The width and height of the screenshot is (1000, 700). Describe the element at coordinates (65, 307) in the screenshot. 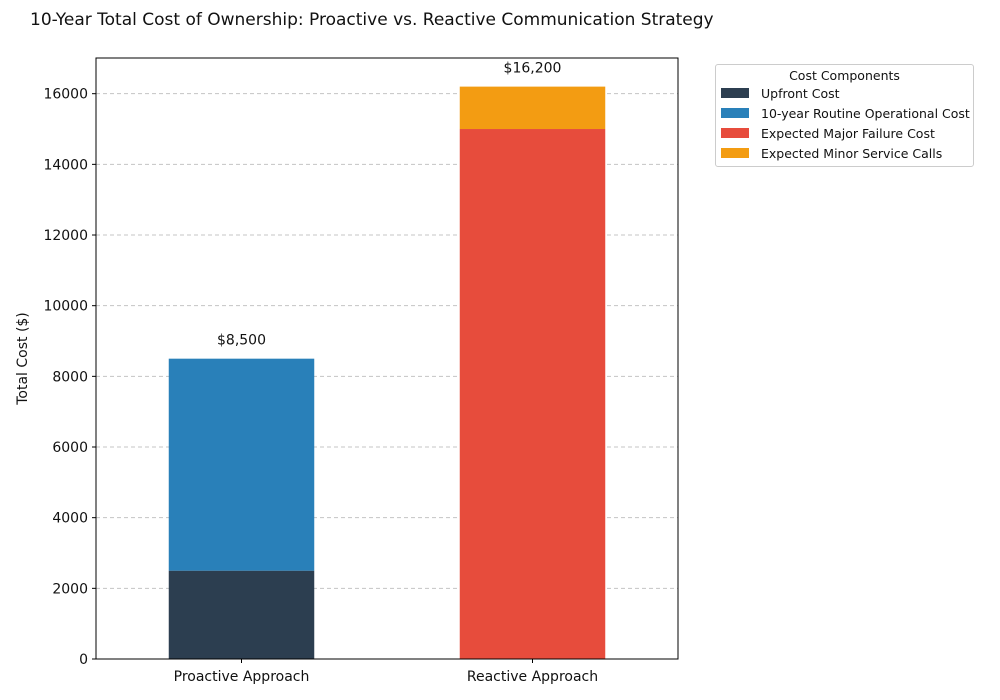

I see `y-tick-label: 10000` at that location.